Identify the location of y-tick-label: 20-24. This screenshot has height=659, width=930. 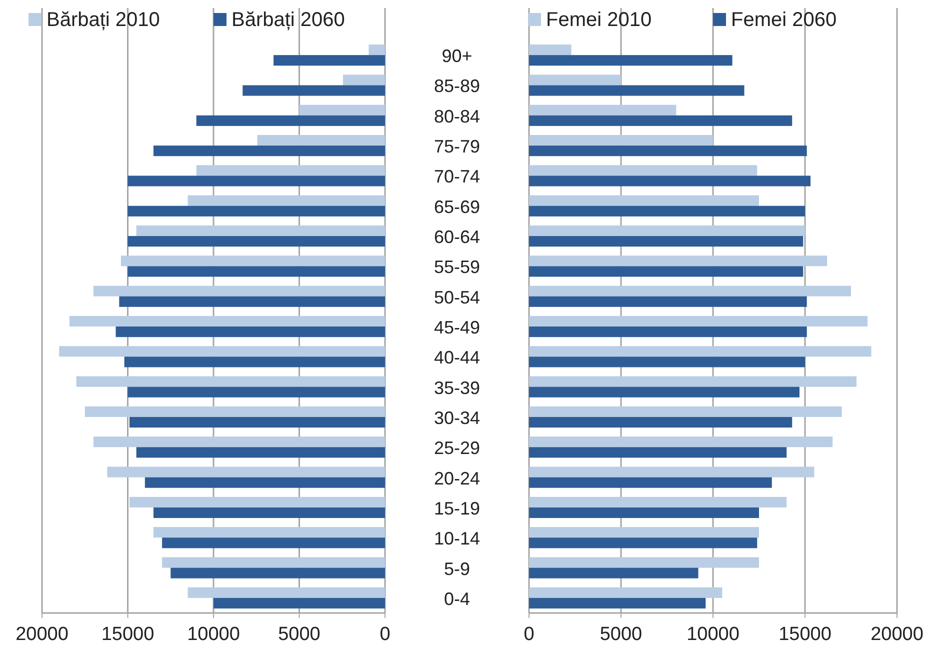
(457, 478).